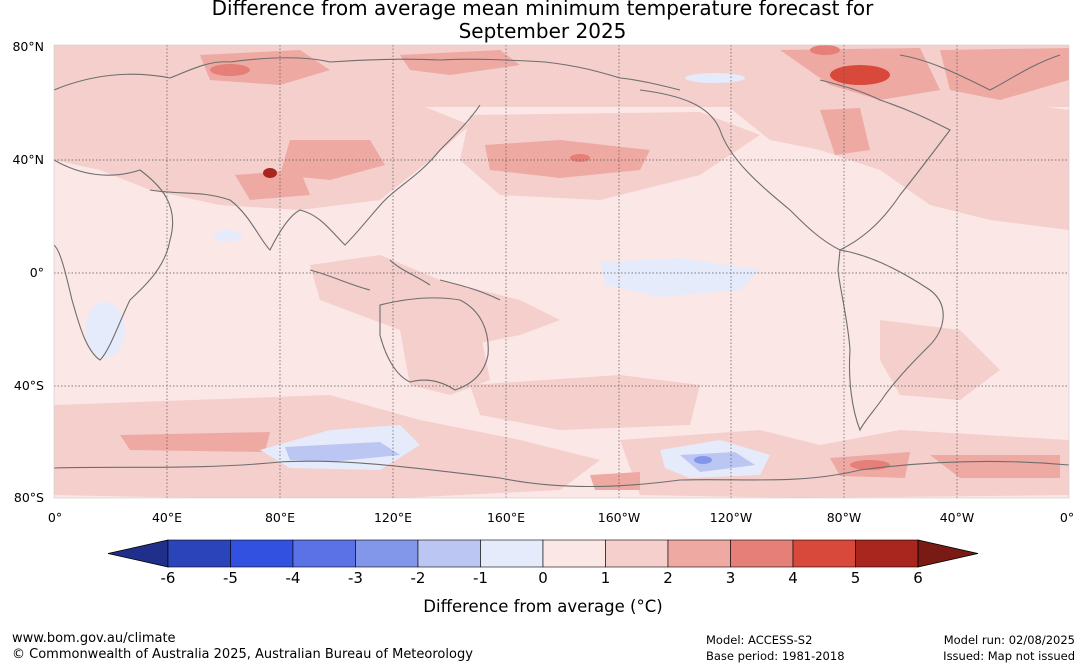 This screenshot has width=1085, height=667. Describe the element at coordinates (1009, 656) in the screenshot. I see `footer-issued: Issued: Map not issued` at that location.